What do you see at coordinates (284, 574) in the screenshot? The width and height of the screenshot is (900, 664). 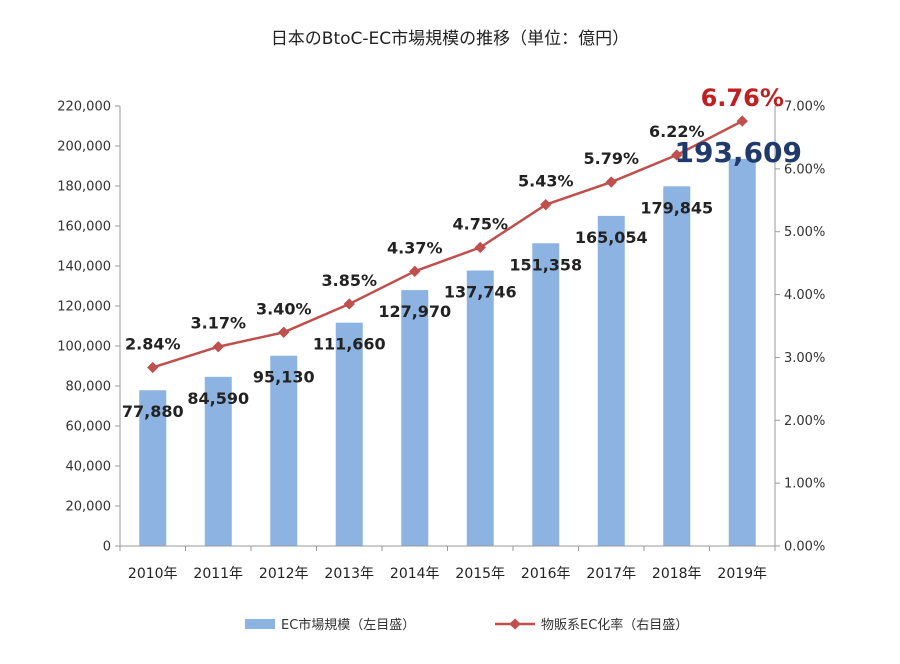 I see `x-tick-label: 2012年` at bounding box center [284, 574].